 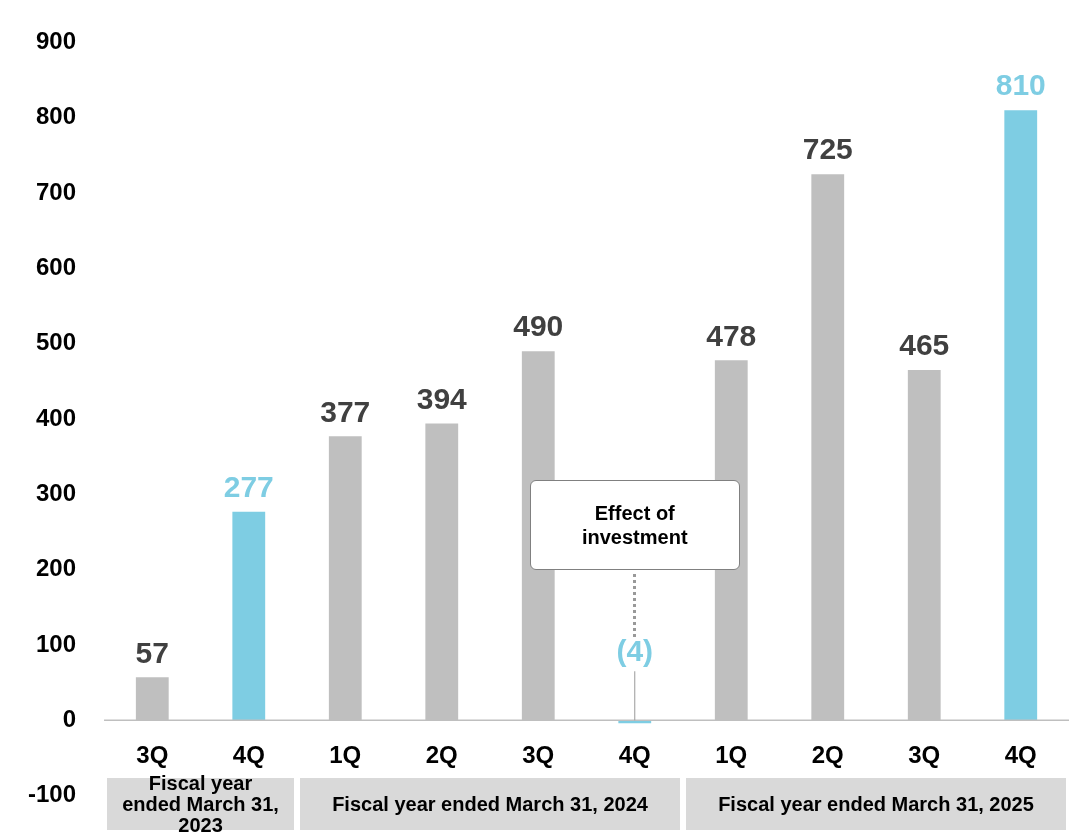 What do you see at coordinates (69, 718) in the screenshot?
I see `y-tick-label: 0` at bounding box center [69, 718].